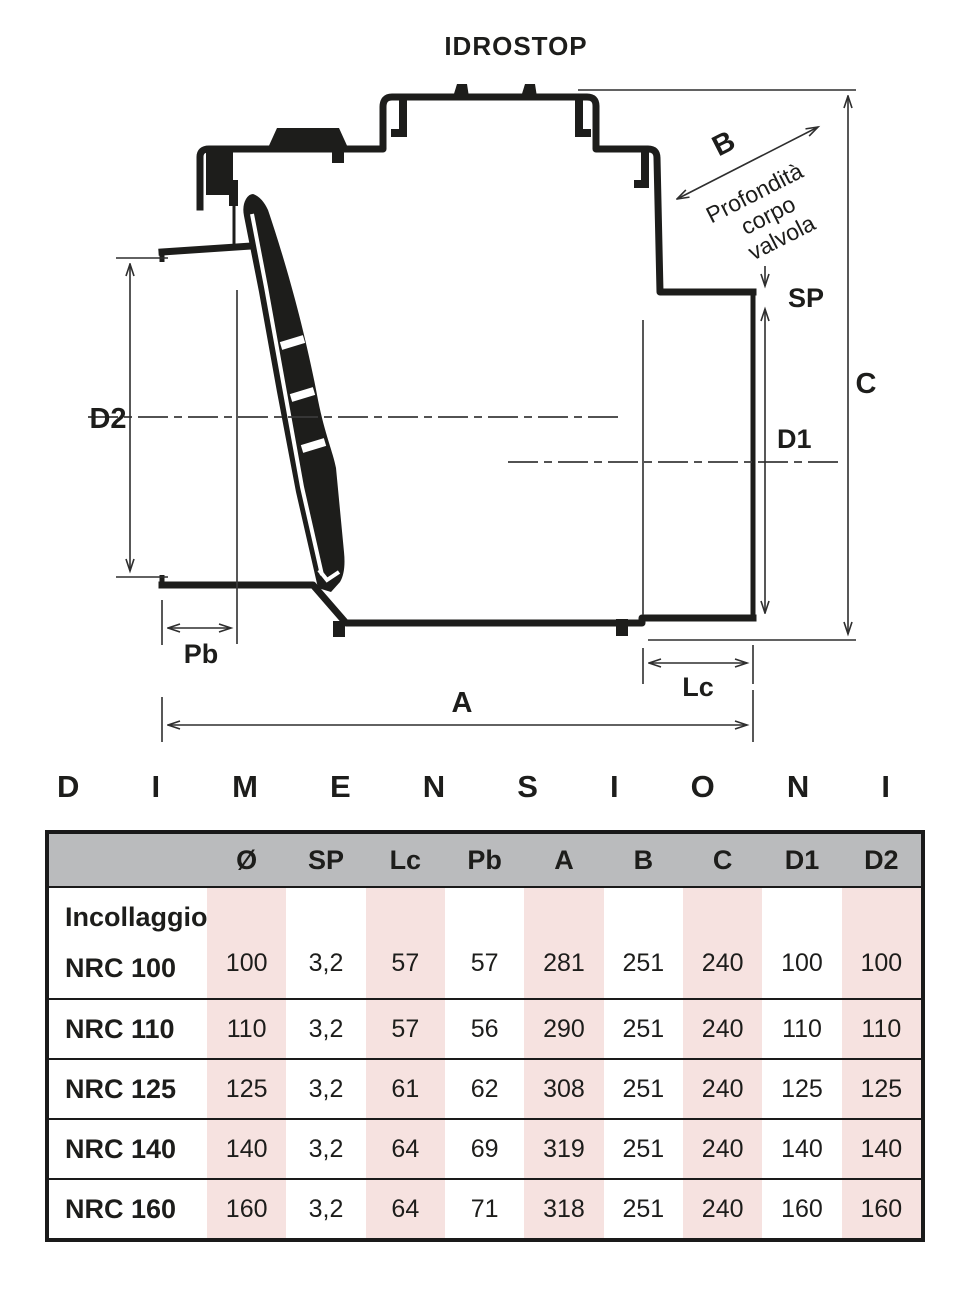  I want to click on header-cell: D1, so click(802, 859).